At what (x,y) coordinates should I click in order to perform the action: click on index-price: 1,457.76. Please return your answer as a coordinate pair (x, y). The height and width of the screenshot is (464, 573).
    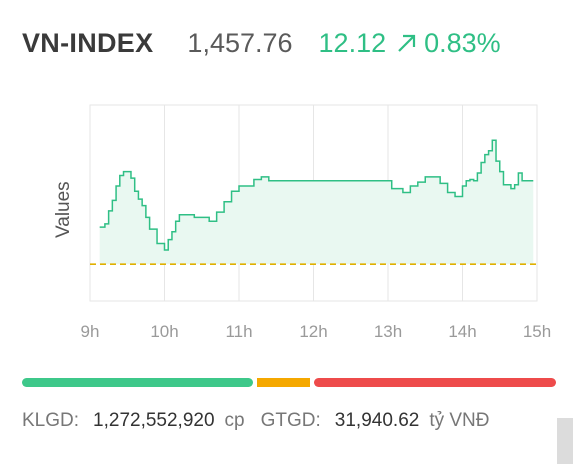
    Looking at the image, I should click on (240, 43).